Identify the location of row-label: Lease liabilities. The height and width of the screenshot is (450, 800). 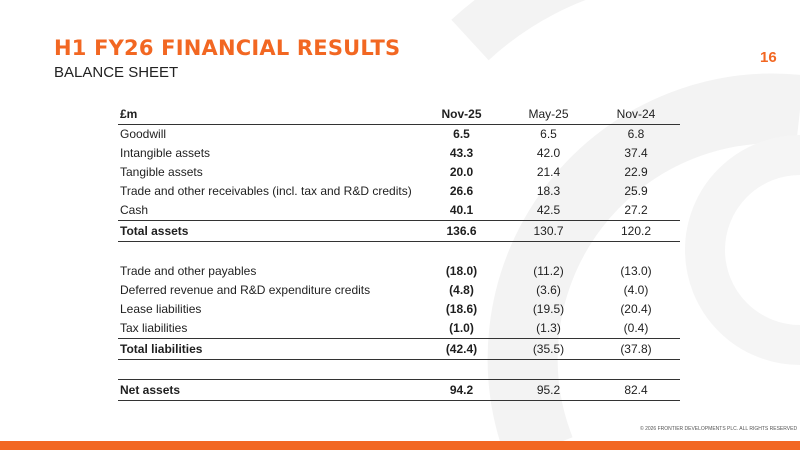
(161, 309).